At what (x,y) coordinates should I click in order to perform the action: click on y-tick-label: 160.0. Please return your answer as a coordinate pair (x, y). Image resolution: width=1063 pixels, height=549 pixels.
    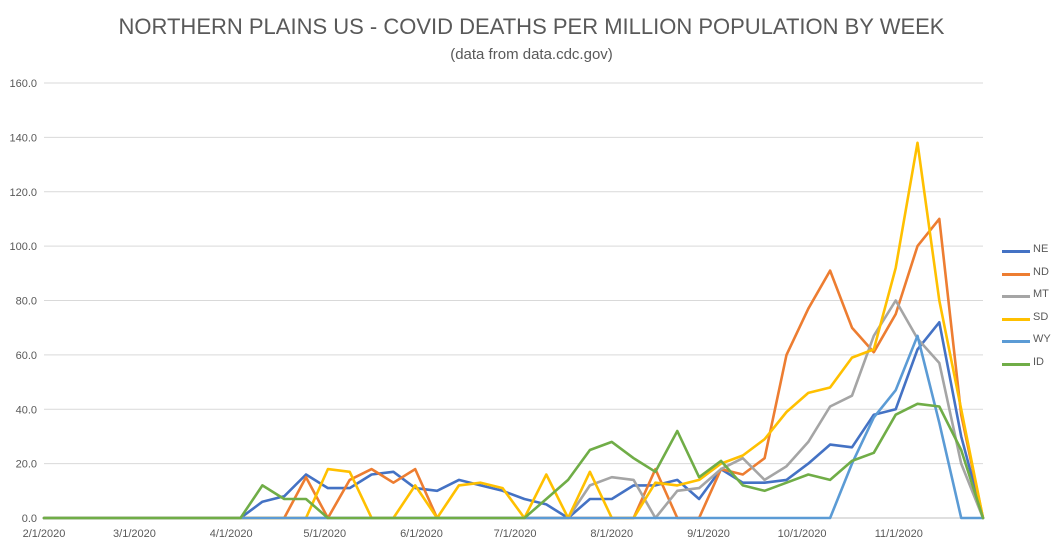
    Looking at the image, I should click on (23, 84).